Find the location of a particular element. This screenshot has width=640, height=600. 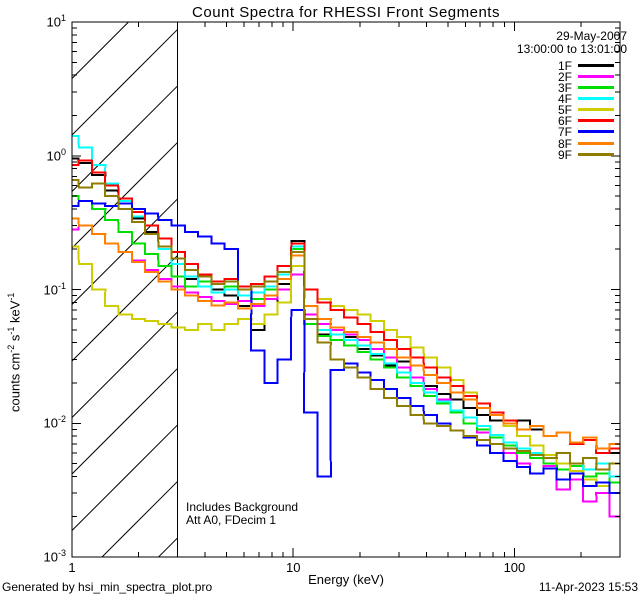

footer-timestamp: 11-Apr-2023 15:53 is located at coordinates (588, 587).